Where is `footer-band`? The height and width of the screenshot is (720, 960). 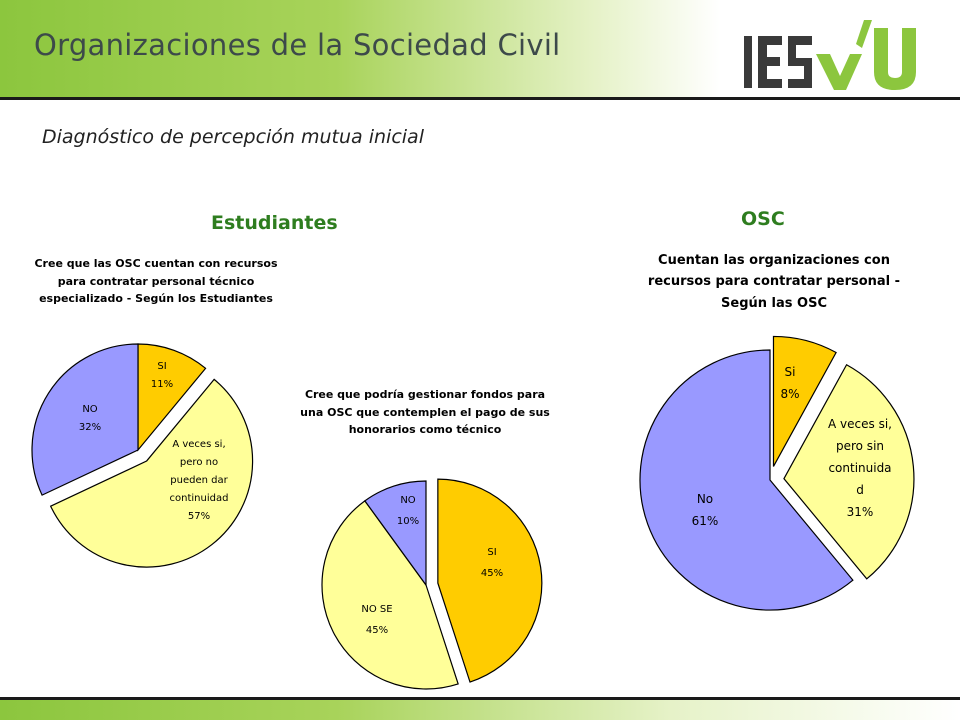
footer-band is located at coordinates (480, 710).